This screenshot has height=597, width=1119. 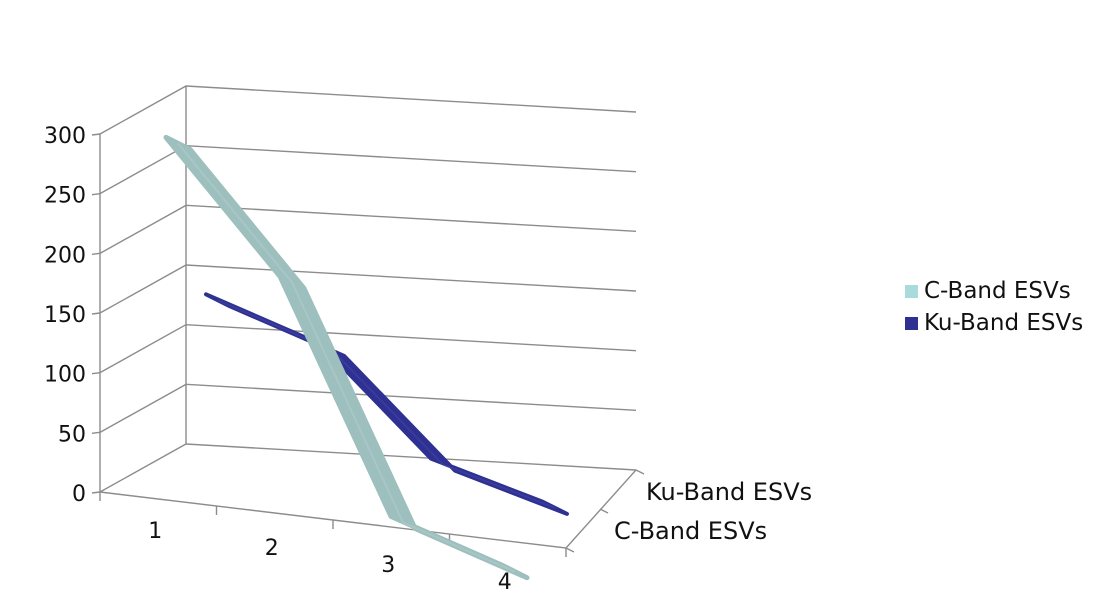 I want to click on y-tick-label: 50, so click(x=72, y=434).